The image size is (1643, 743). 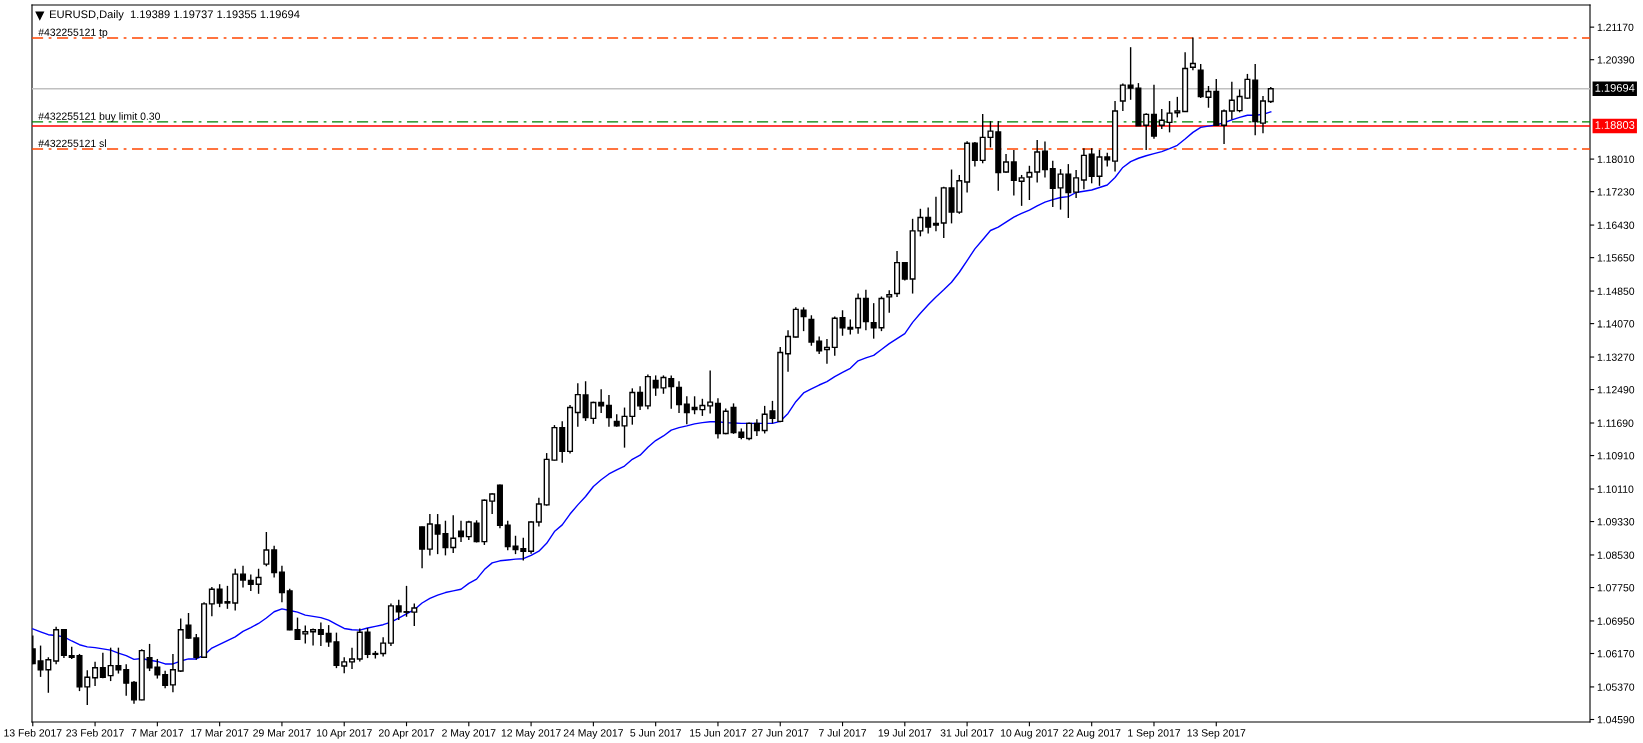 What do you see at coordinates (1616, 390) in the screenshot?
I see `y-tick-label: 1.12490` at bounding box center [1616, 390].